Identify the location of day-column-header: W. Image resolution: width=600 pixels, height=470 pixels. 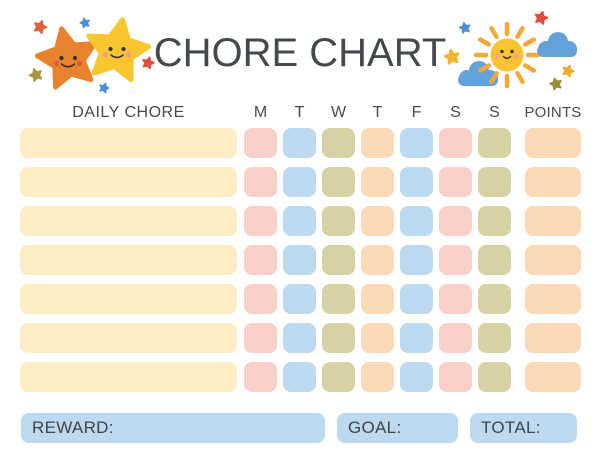
(338, 112).